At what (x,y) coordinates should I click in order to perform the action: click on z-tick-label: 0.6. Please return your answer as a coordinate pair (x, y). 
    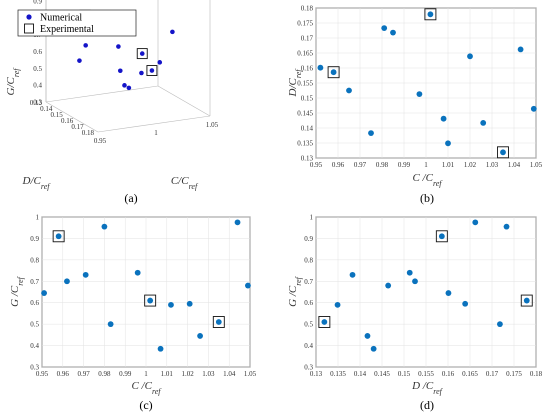
    Looking at the image, I should click on (37, 52).